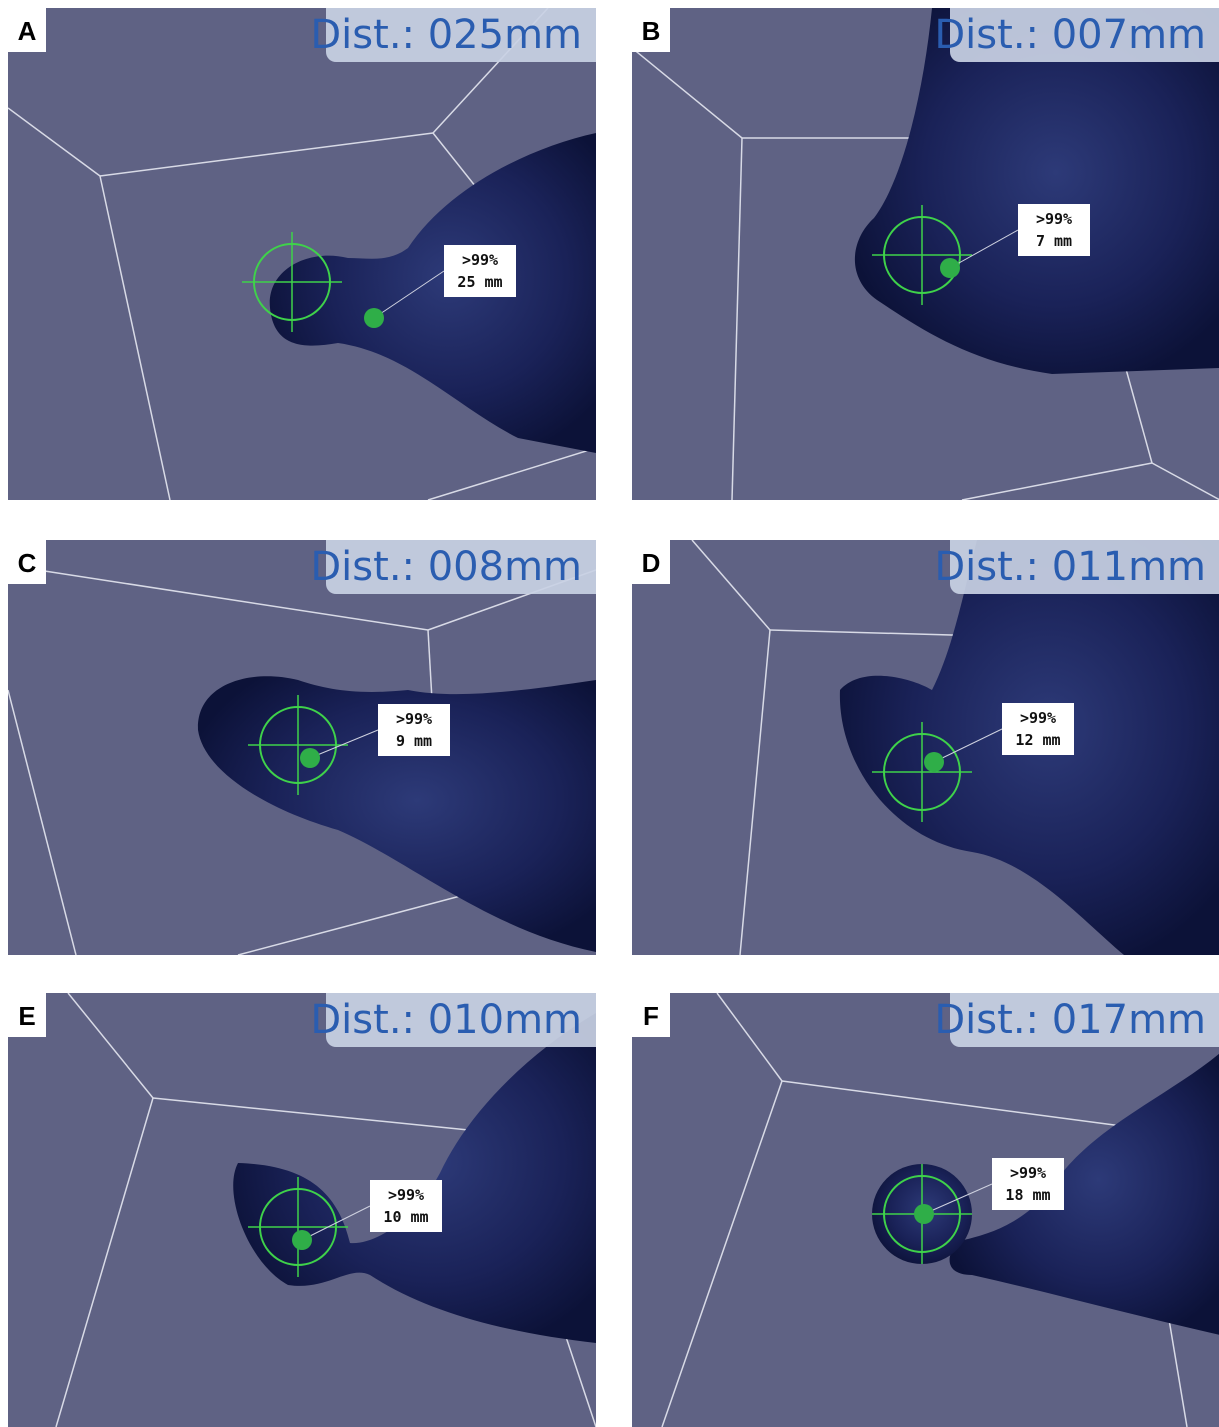  Describe the element at coordinates (1027, 1195) in the screenshot. I see `target-distance: 18 mm` at that location.